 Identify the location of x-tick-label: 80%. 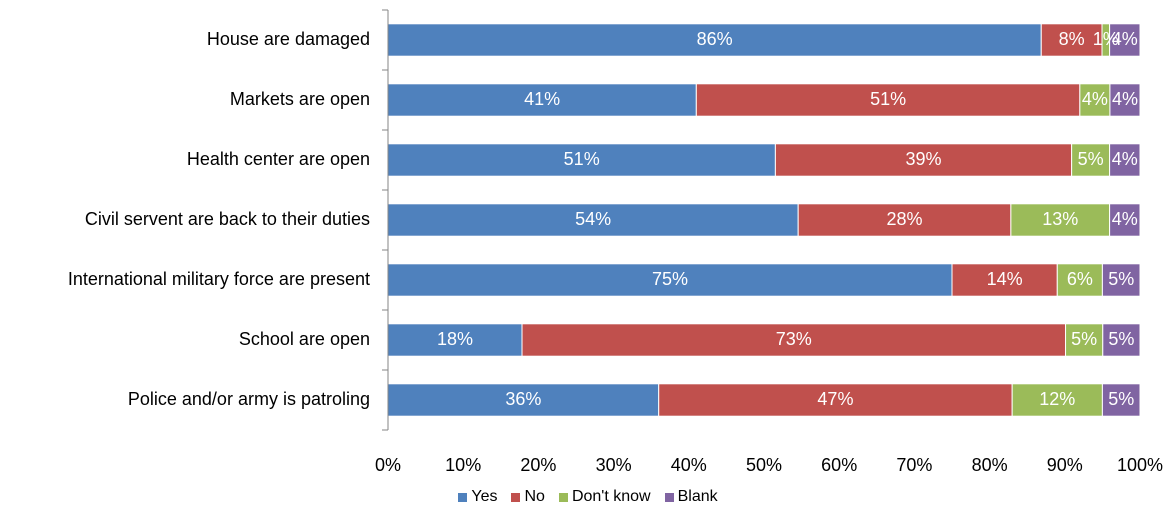
(990, 465).